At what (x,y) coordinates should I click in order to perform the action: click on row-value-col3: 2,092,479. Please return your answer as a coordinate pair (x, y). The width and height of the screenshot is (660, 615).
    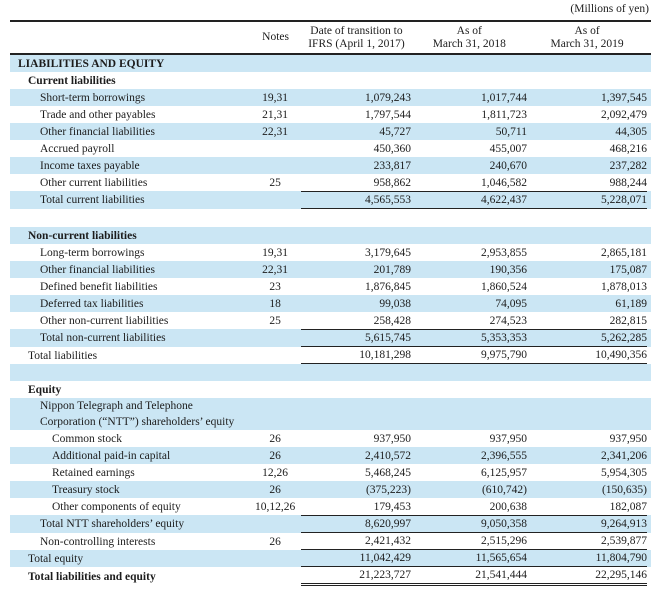
    Looking at the image, I should click on (624, 114).